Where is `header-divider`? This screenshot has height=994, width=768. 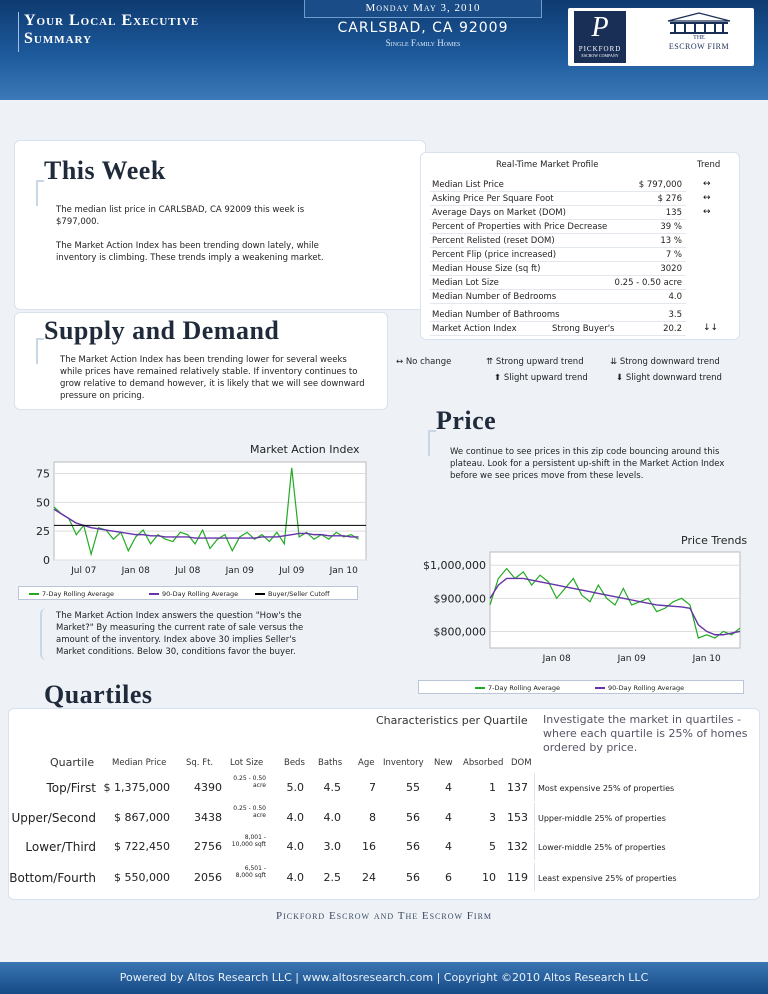
header-divider is located at coordinates (18, 32).